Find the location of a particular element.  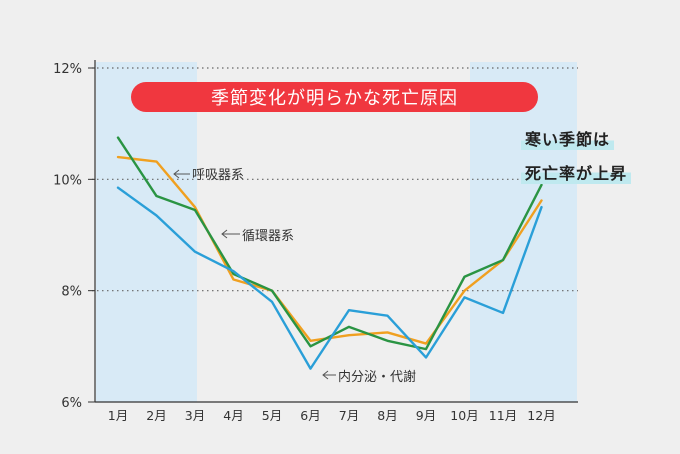

x-tick-label: 1月 is located at coordinates (118, 415).